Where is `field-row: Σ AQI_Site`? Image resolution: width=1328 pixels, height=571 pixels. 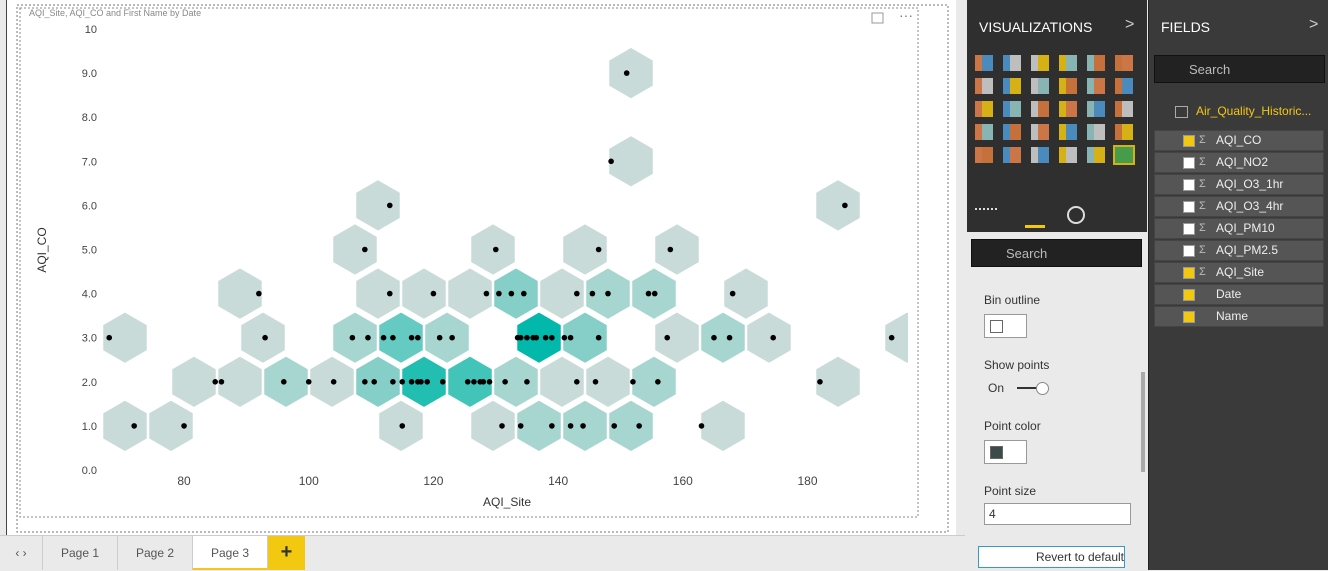 field-row: Σ AQI_Site is located at coordinates (1239, 272).